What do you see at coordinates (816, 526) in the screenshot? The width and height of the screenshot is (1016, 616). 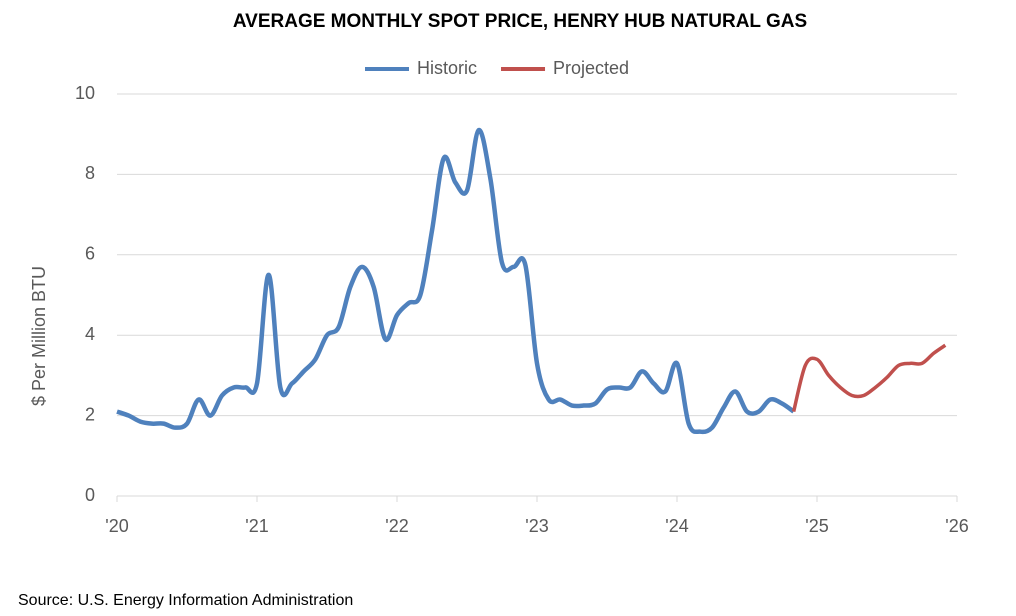 I see `x-tick-label: '25` at bounding box center [816, 526].